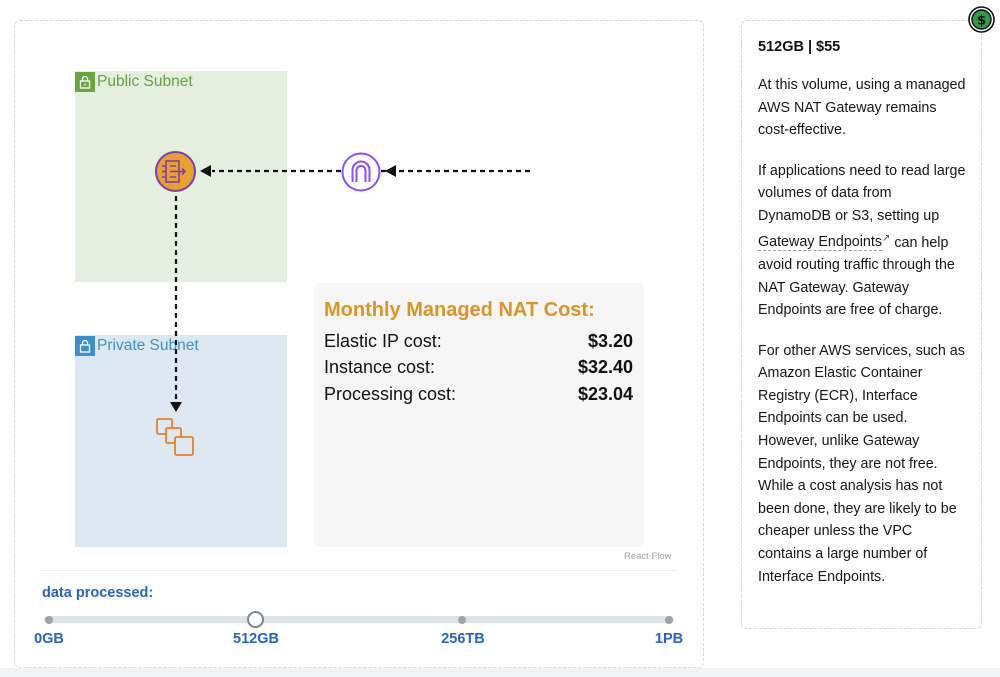 This screenshot has width=1000, height=677. What do you see at coordinates (390, 393) in the screenshot?
I see `cost-label: Processing cost:` at bounding box center [390, 393].